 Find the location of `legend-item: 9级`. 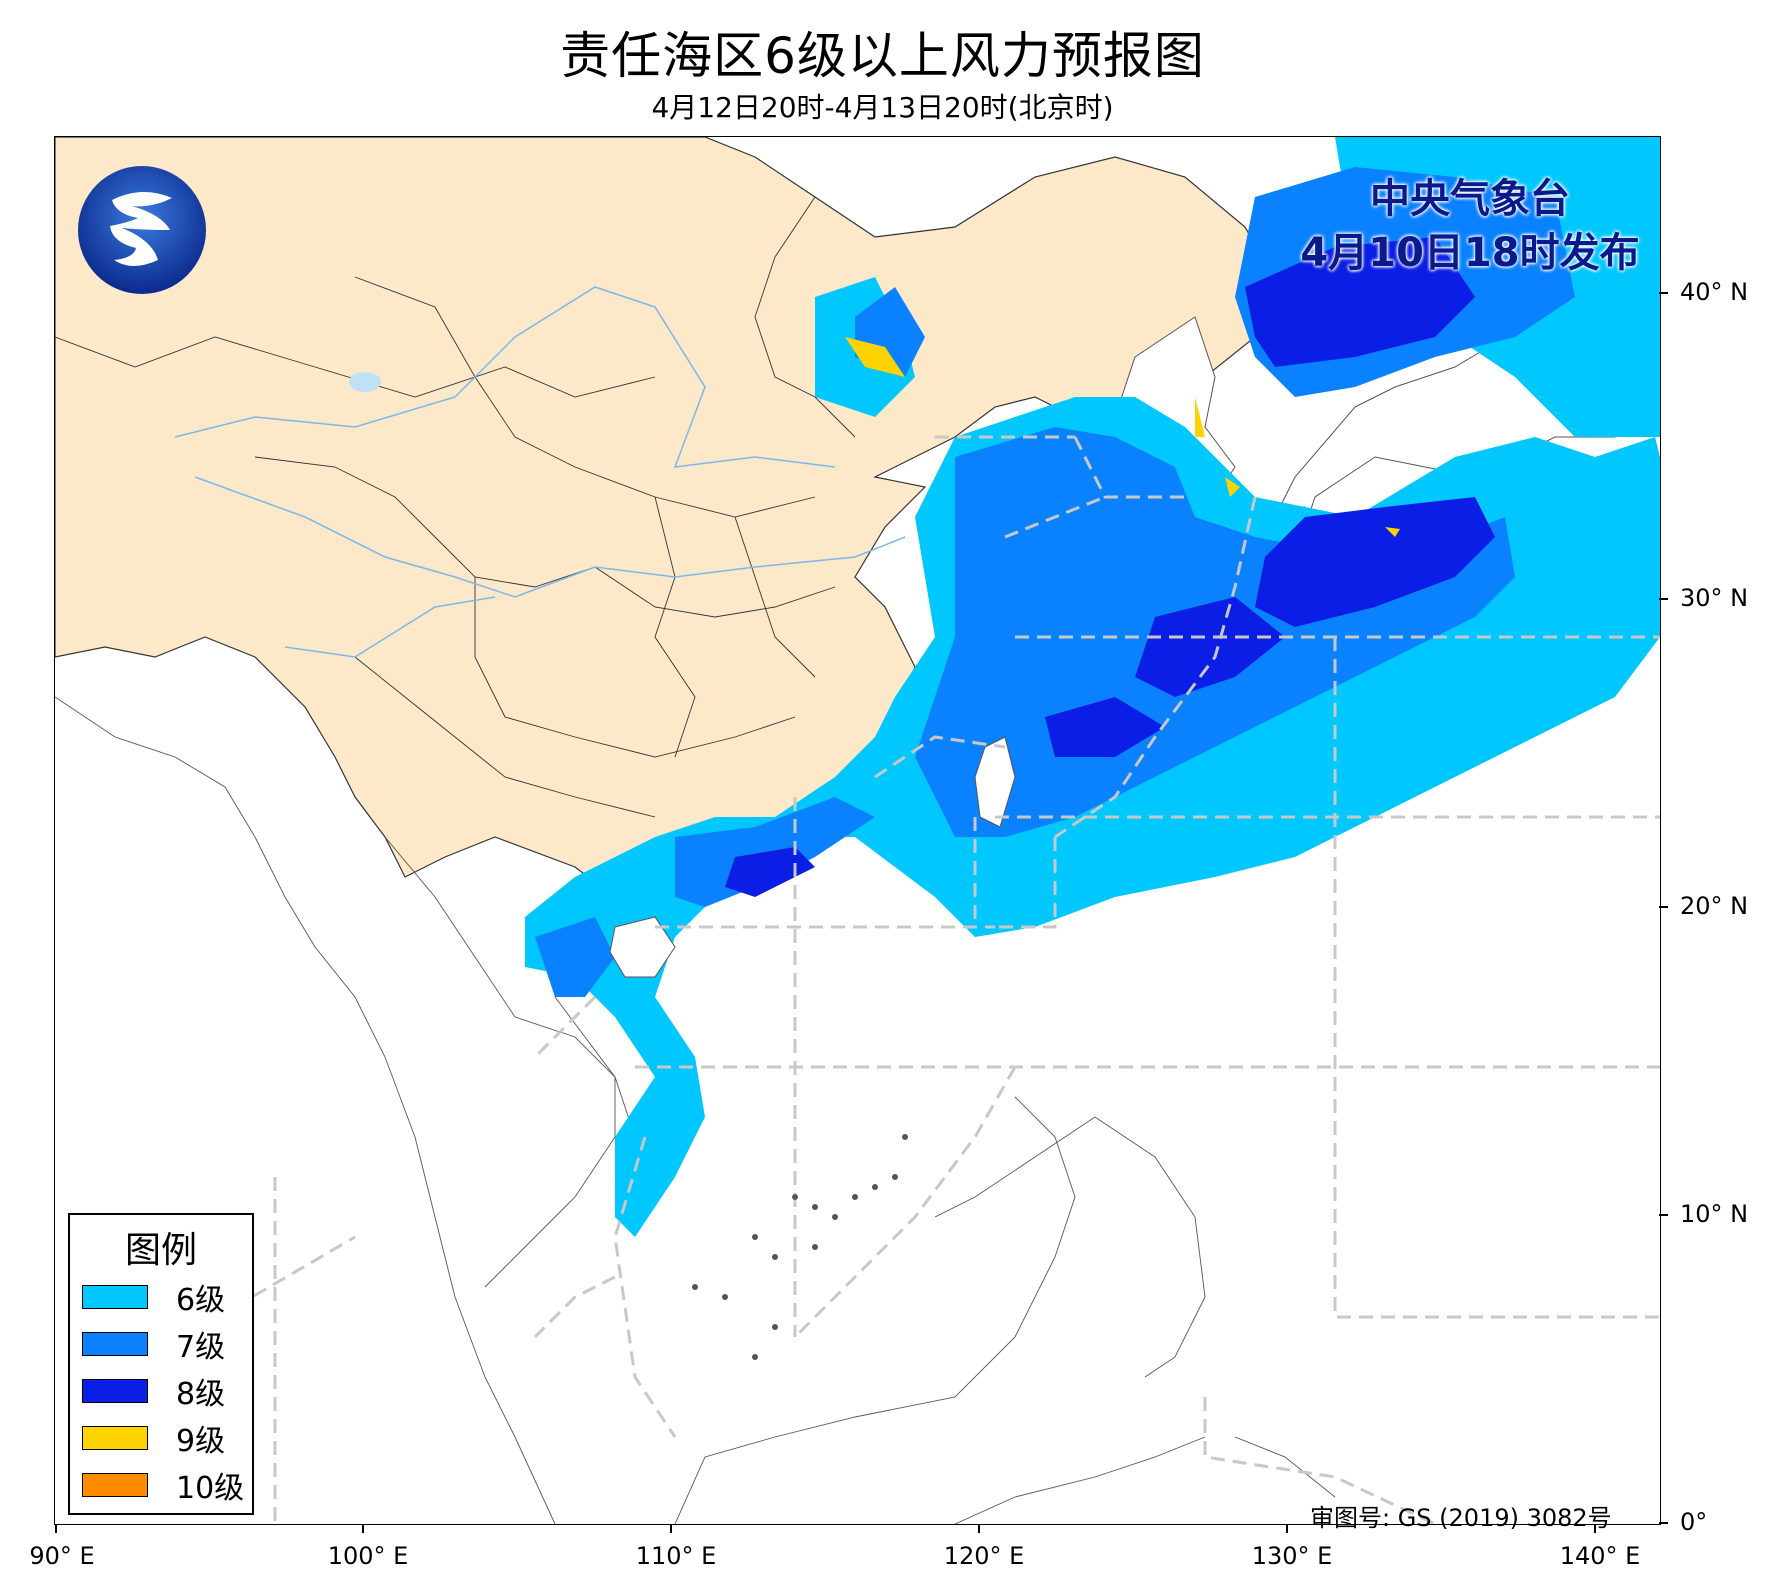

legend-item: 9级 is located at coordinates (154, 1438).